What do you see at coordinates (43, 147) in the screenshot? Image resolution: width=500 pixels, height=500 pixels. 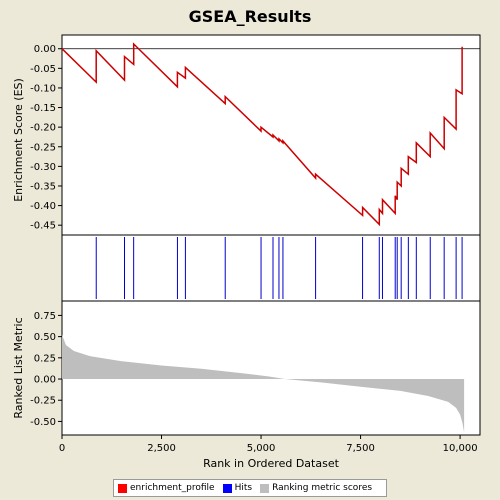 I see `es-y-tick-label: -0.25` at bounding box center [43, 147].